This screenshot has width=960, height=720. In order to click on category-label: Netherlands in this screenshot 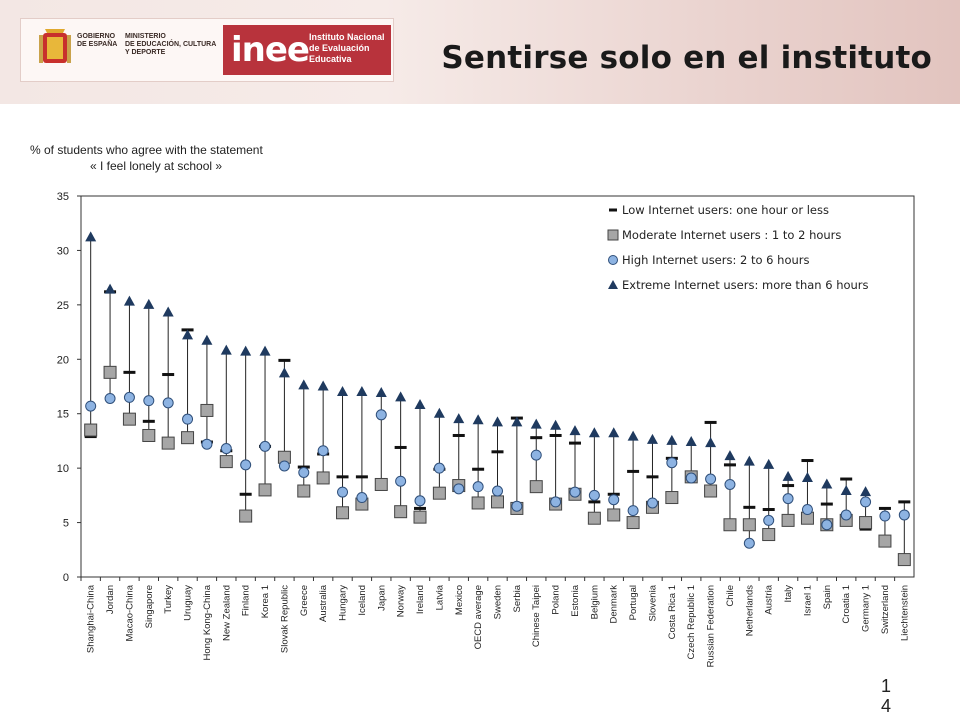, I will do `click(749, 610)`.